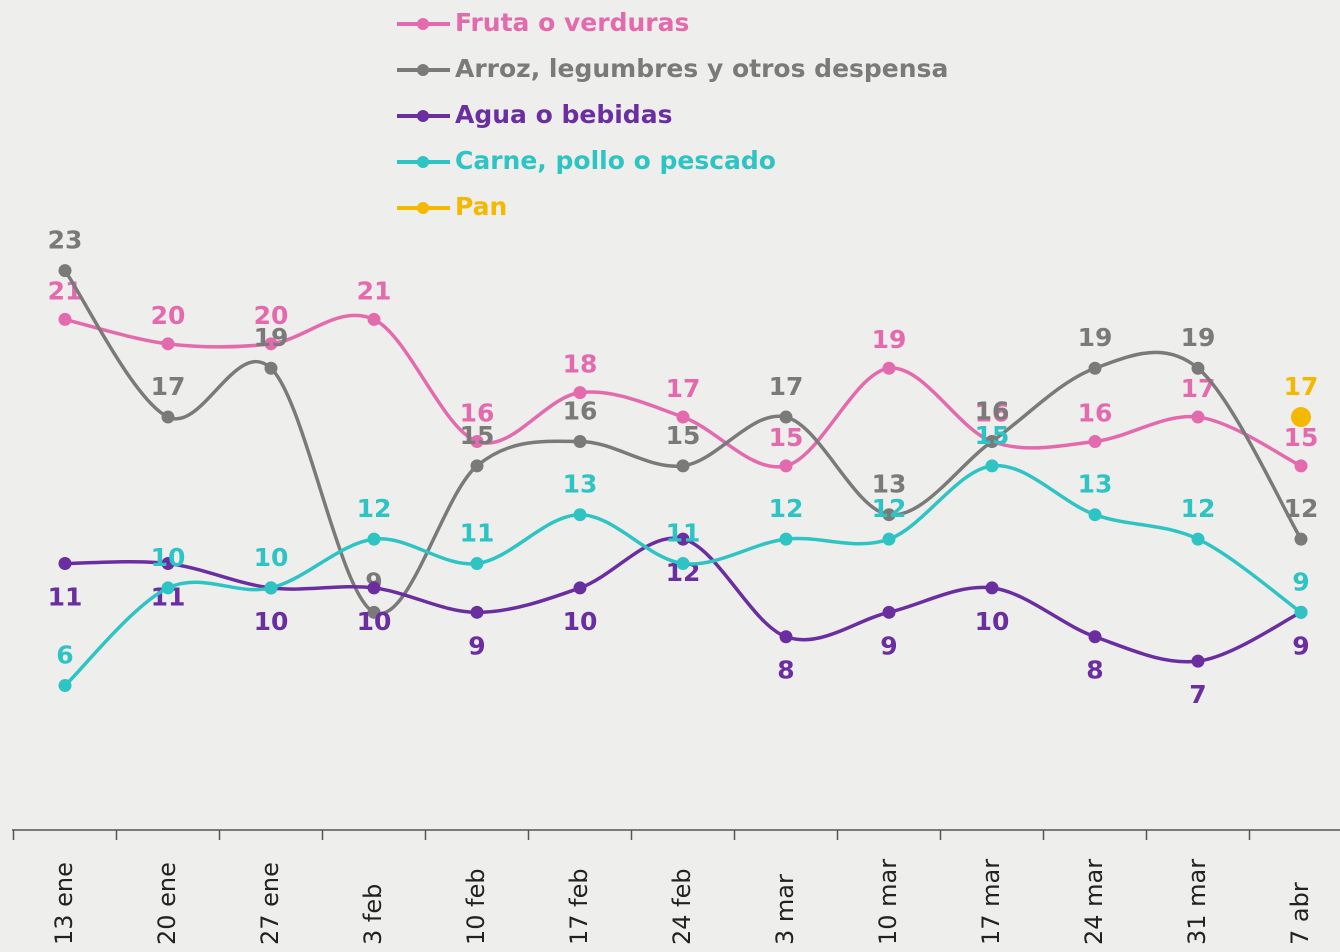 Image resolution: width=1340 pixels, height=952 pixels. What do you see at coordinates (64, 655) in the screenshot?
I see `data-label: 6` at bounding box center [64, 655].